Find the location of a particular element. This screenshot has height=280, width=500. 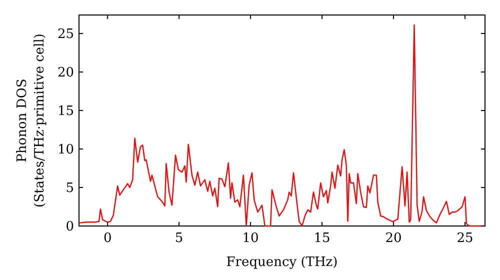

y-tick-label: 15 is located at coordinates (65, 112).